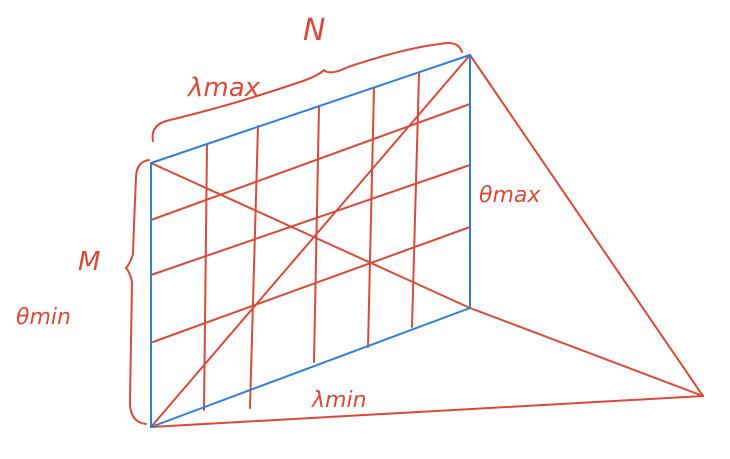  What do you see at coordinates (307, 92) in the screenshot?
I see `top-brace-n` at bounding box center [307, 92].